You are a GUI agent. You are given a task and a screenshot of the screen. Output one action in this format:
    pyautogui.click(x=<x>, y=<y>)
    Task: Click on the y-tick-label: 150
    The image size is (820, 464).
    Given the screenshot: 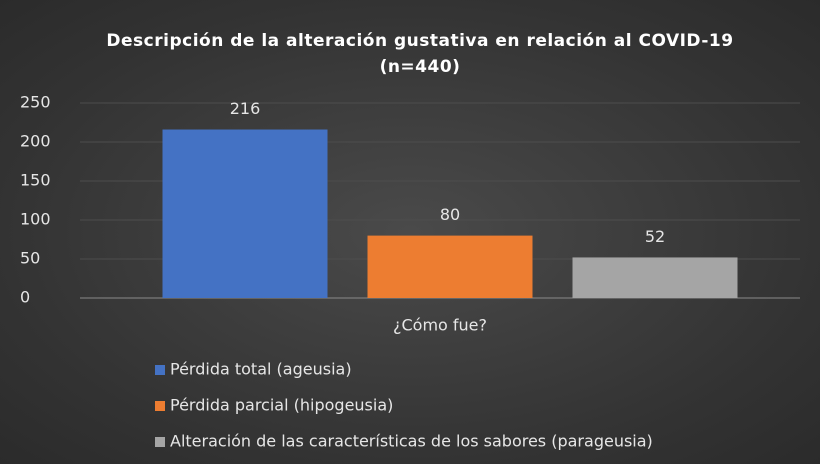 What is the action you would take?
    pyautogui.click(x=35, y=180)
    